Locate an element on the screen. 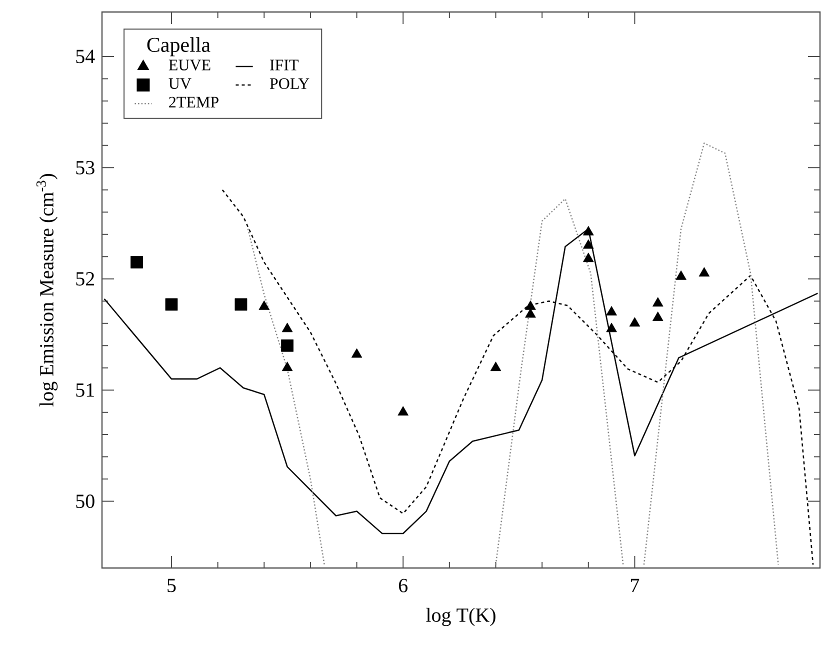 This screenshot has width=830, height=646. x-tick-label: 6 is located at coordinates (403, 585).